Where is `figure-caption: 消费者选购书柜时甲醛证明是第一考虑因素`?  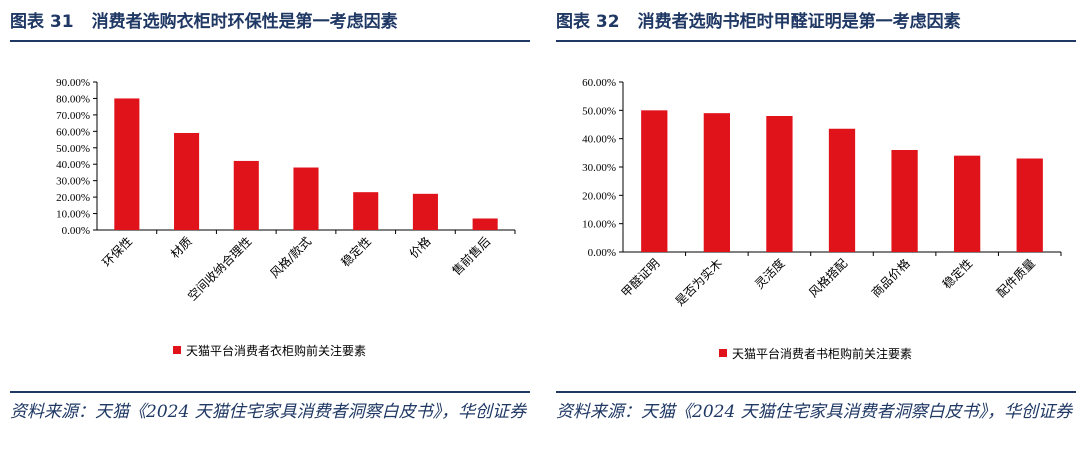
figure-caption: 消费者选购书柜时甲醛证明是第一考虑因素 is located at coordinates (799, 22).